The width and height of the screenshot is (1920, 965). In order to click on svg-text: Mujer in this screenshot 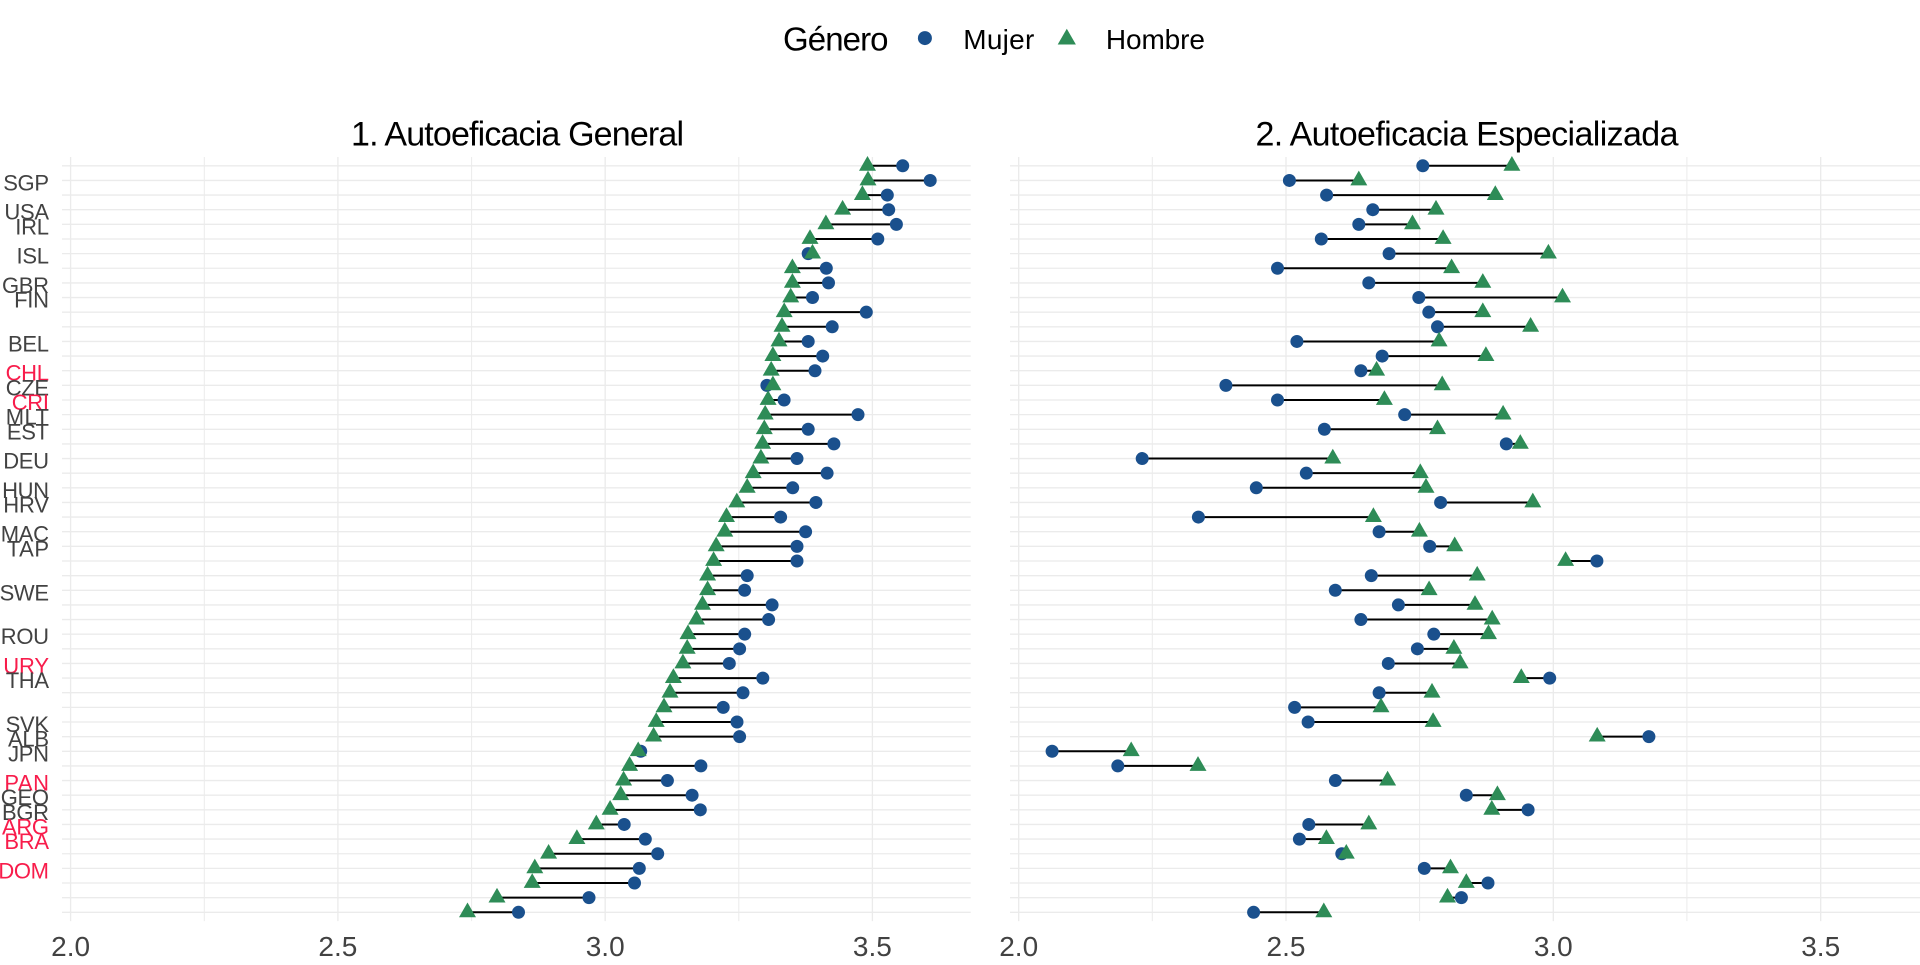, I will do `click(998, 39)`.